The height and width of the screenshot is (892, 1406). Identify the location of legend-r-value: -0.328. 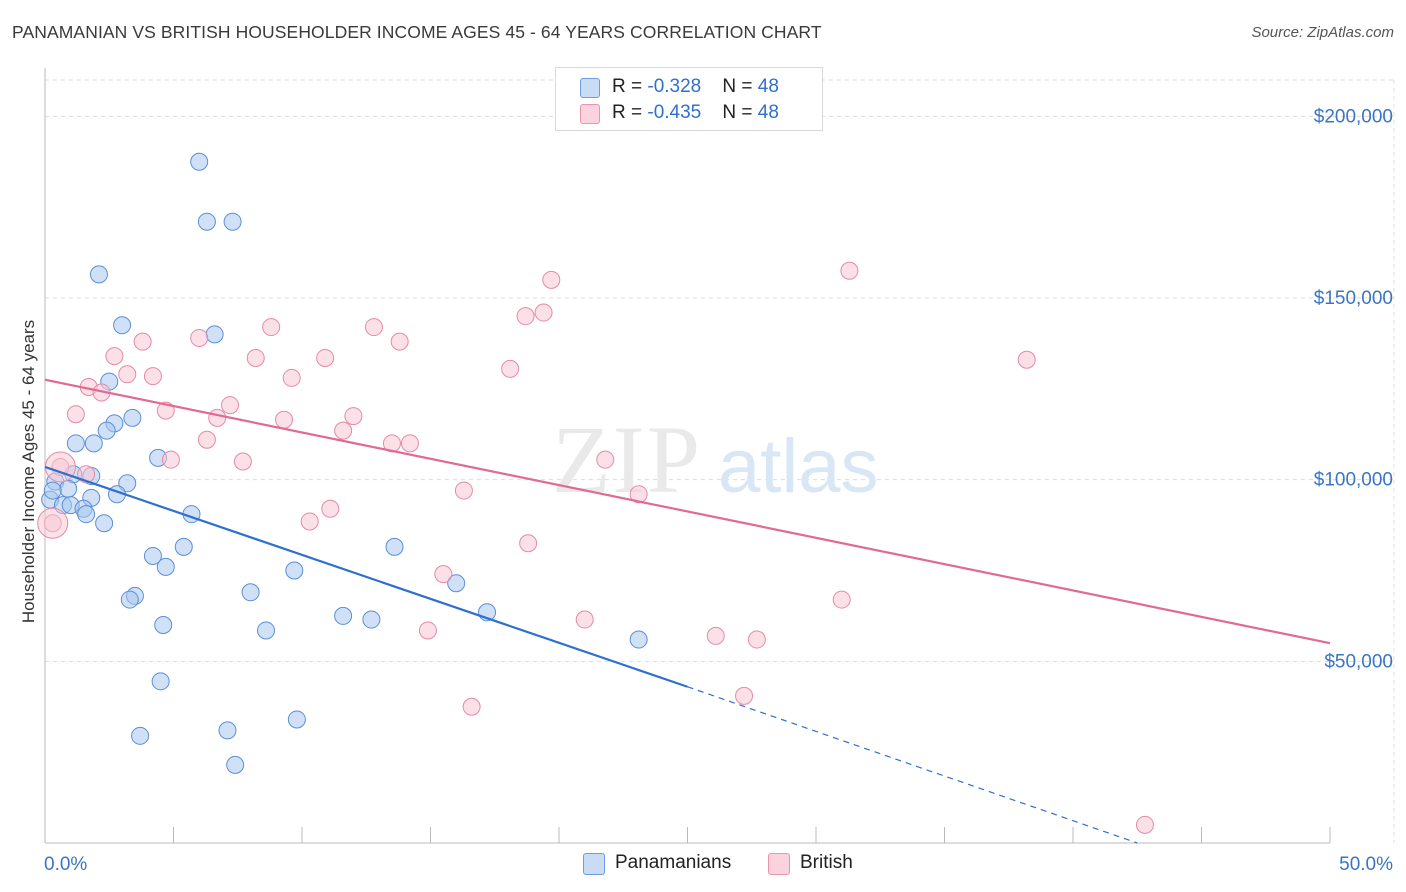
(674, 86).